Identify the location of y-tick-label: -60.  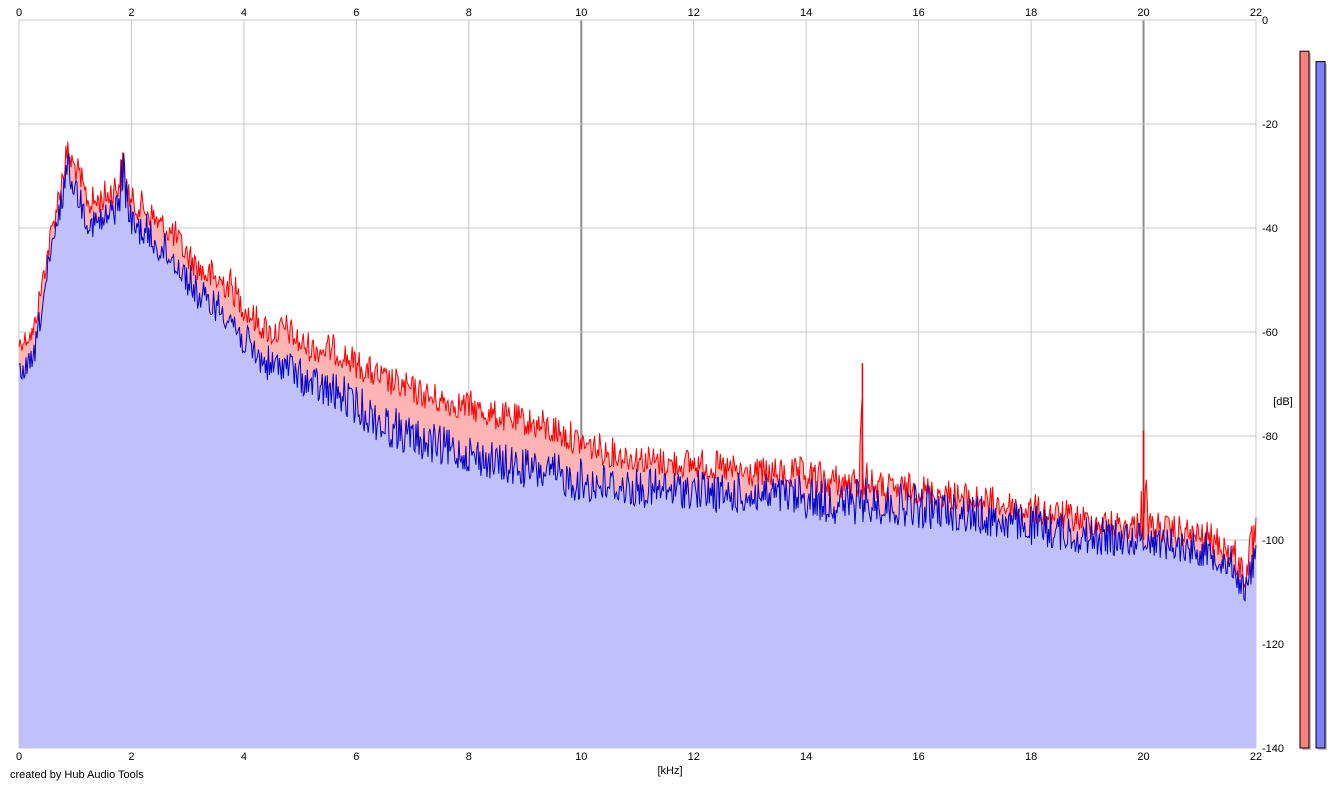
(1270, 333).